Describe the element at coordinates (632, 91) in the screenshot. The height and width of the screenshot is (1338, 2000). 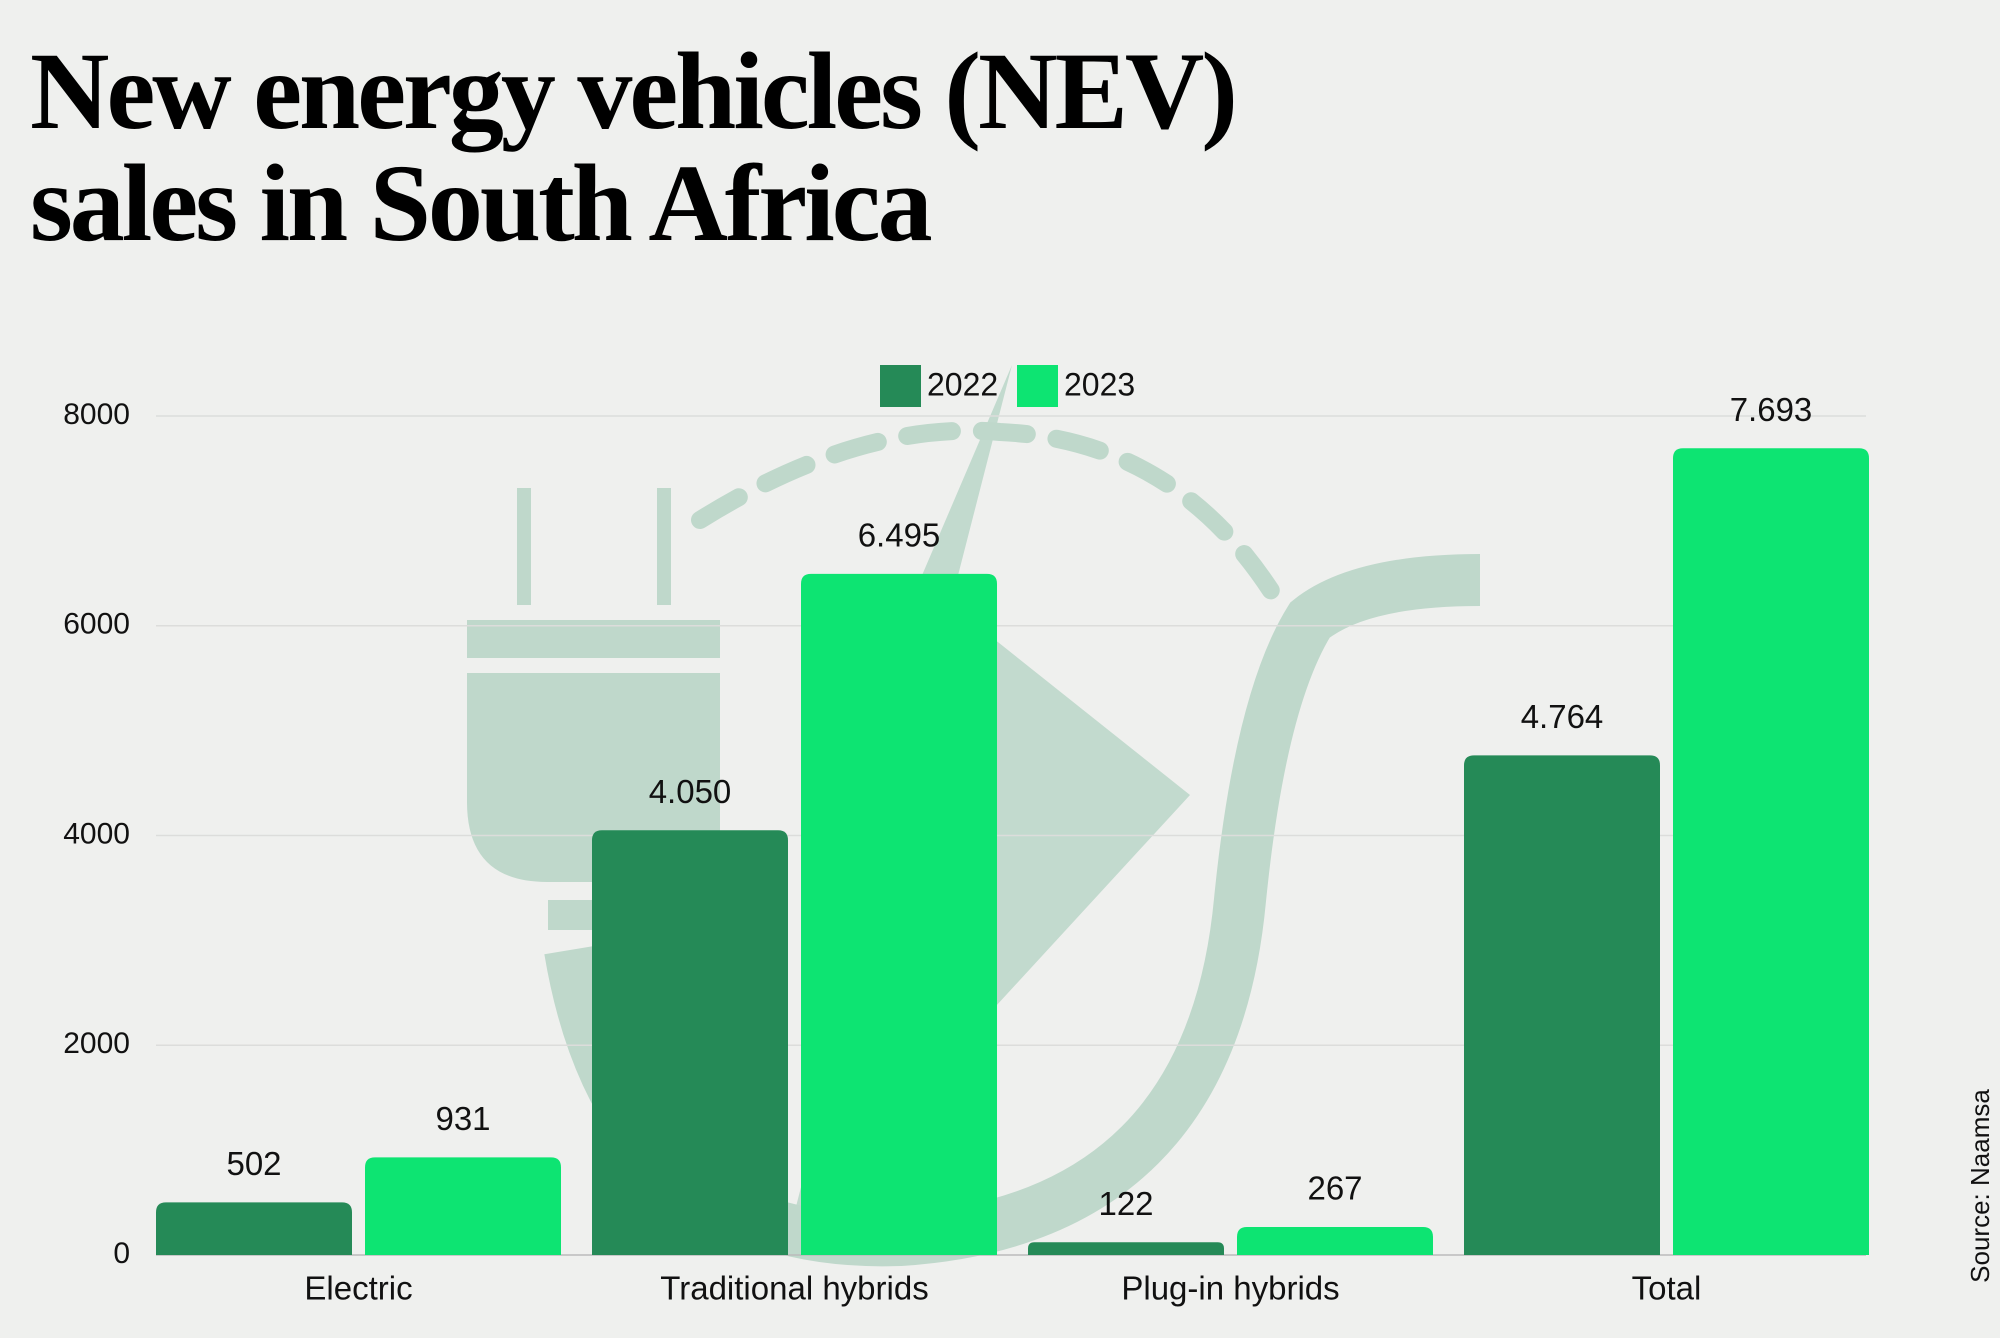
I see `chart-title: New energy vehicles (NEV)` at that location.